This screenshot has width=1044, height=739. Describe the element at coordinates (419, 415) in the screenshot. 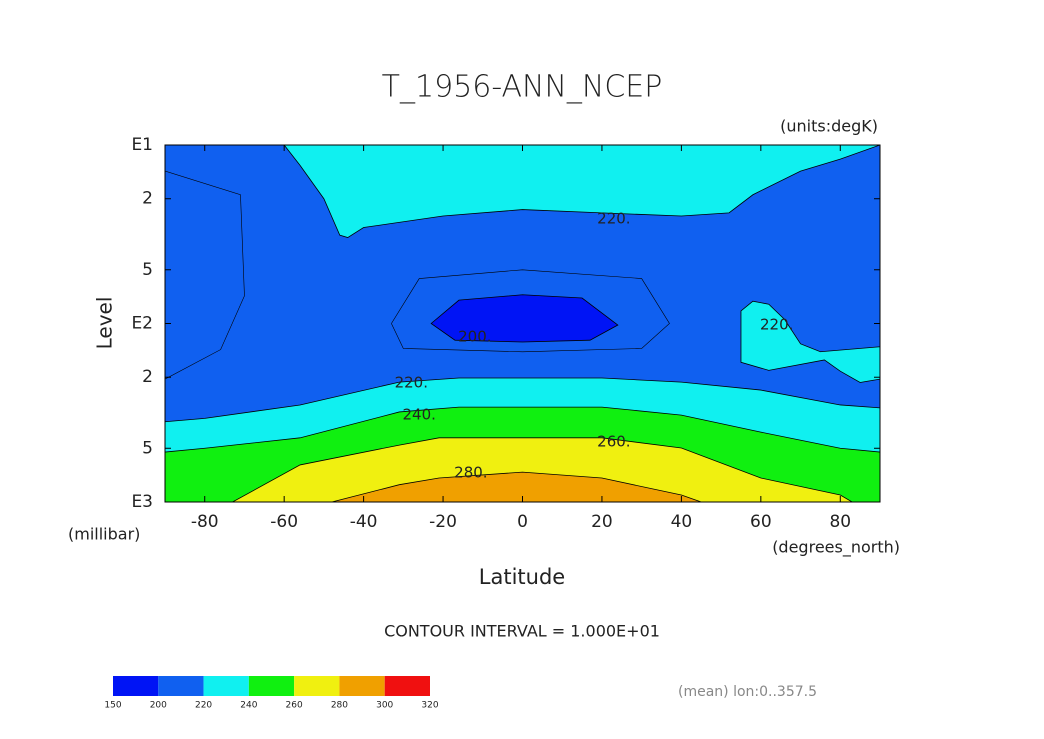

I see `contour-label: 240.` at that location.